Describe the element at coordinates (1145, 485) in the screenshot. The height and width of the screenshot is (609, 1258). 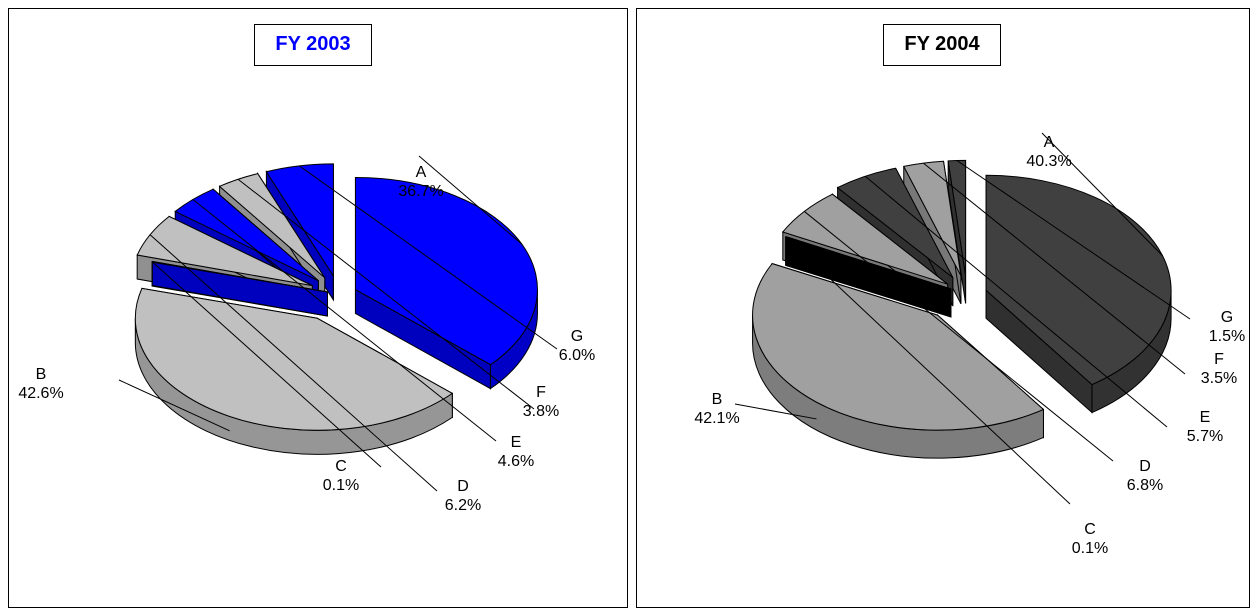
I see `label-percent: 6.8%` at that location.